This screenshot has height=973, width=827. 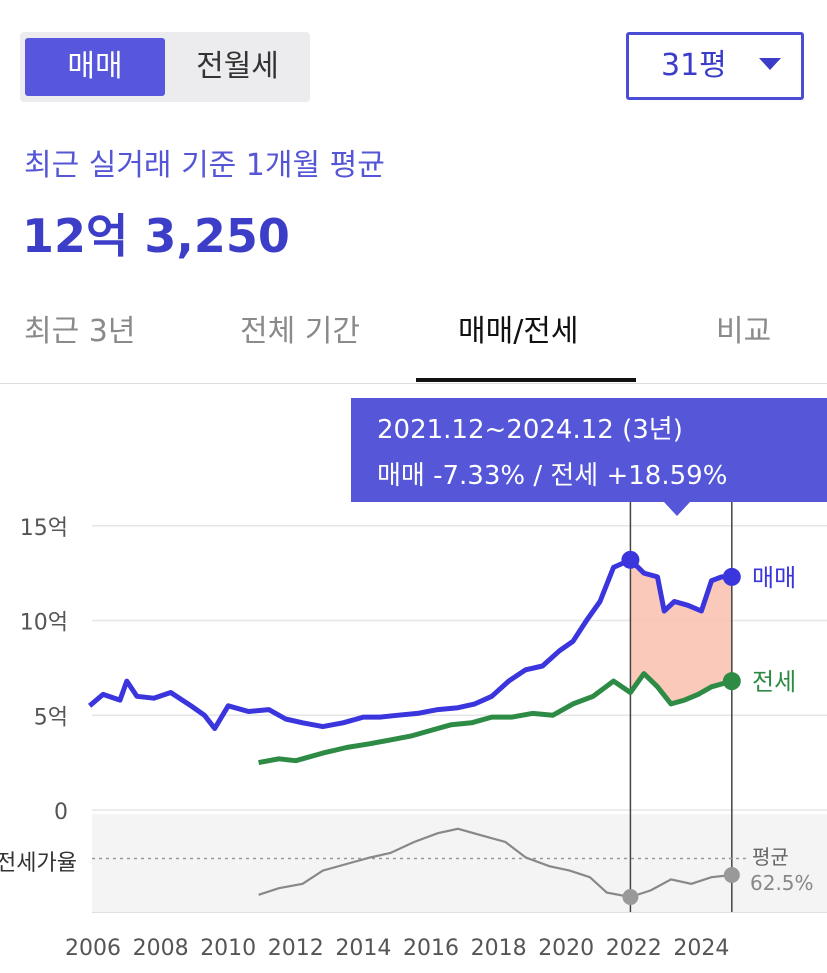 What do you see at coordinates (630, 897) in the screenshot?
I see `ratio-start-marker` at bounding box center [630, 897].